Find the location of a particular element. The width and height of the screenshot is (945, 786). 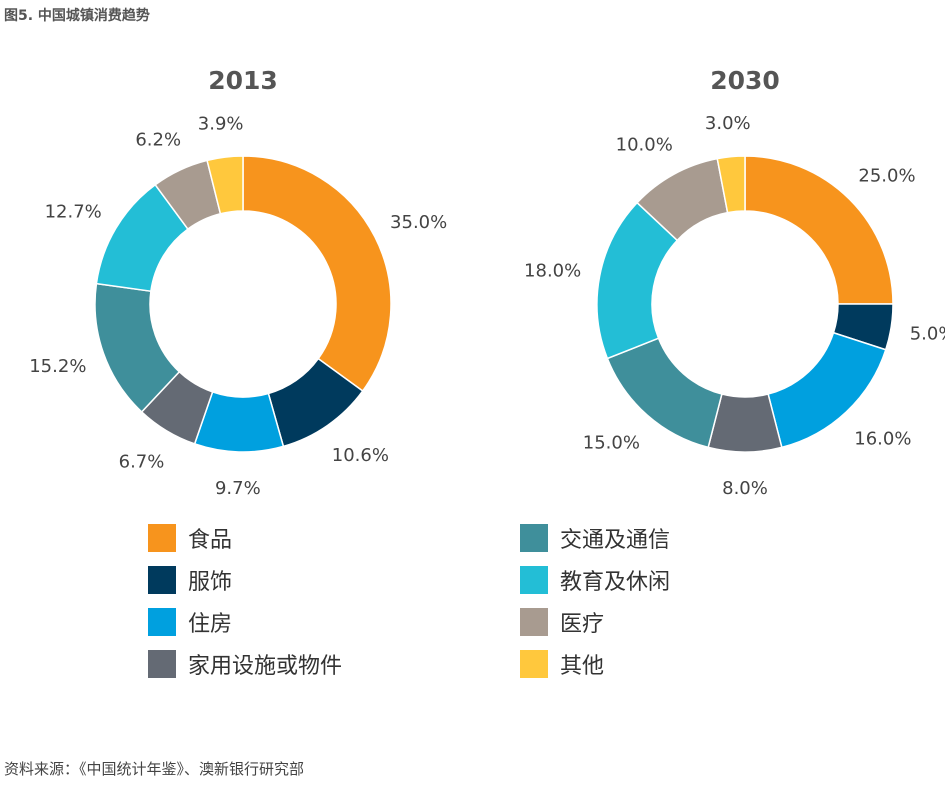

legend-swatch-medical is located at coordinates (534, 622).